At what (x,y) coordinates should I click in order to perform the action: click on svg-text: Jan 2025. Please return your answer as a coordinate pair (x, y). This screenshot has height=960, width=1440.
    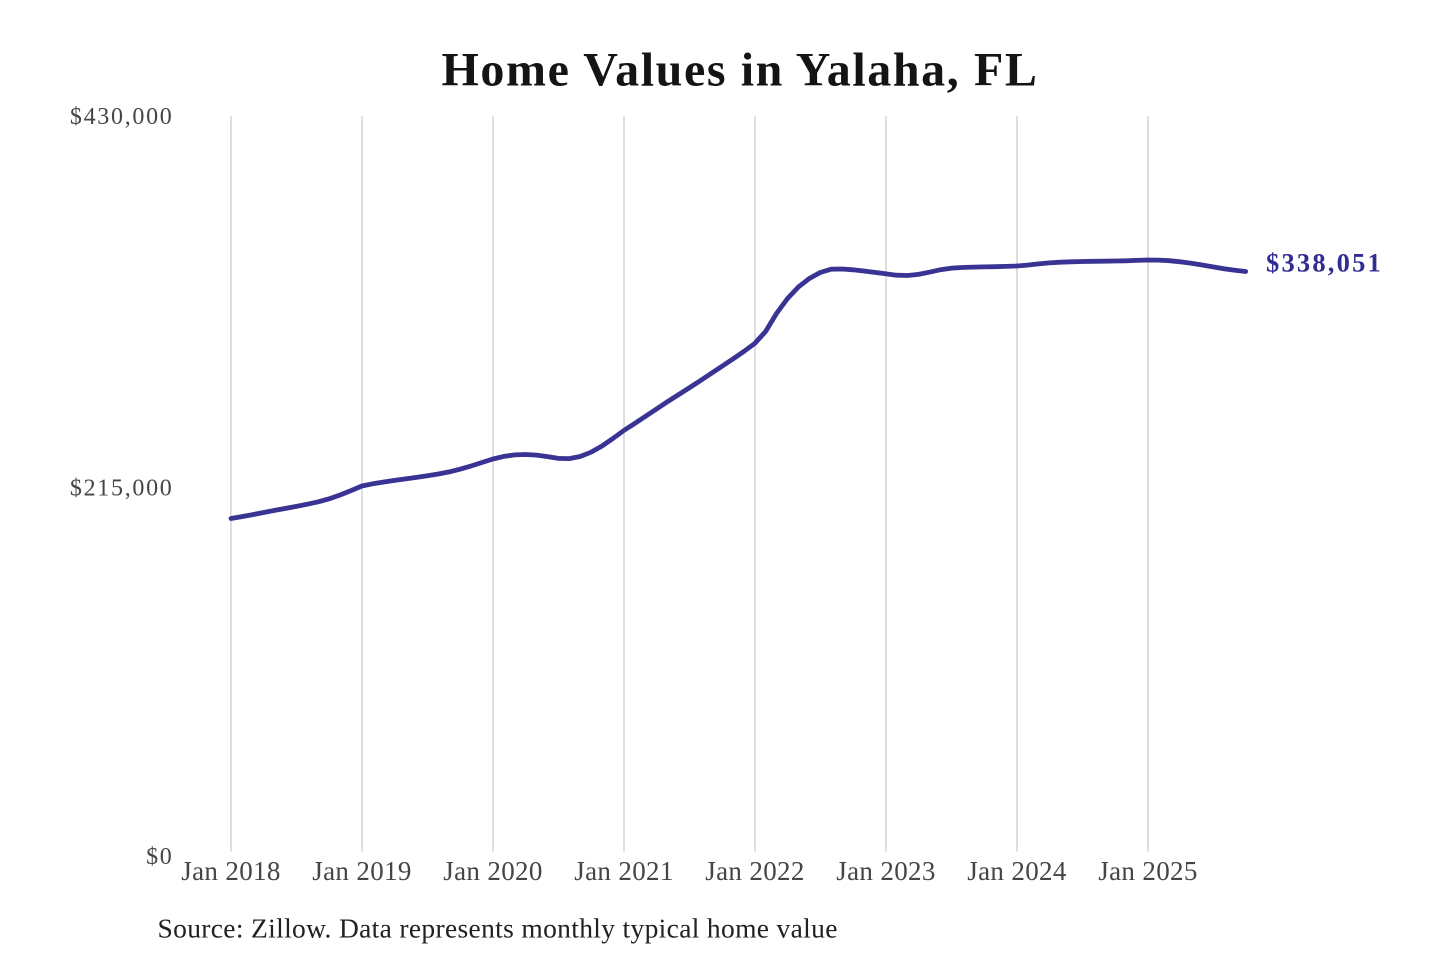
    Looking at the image, I should click on (1148, 871).